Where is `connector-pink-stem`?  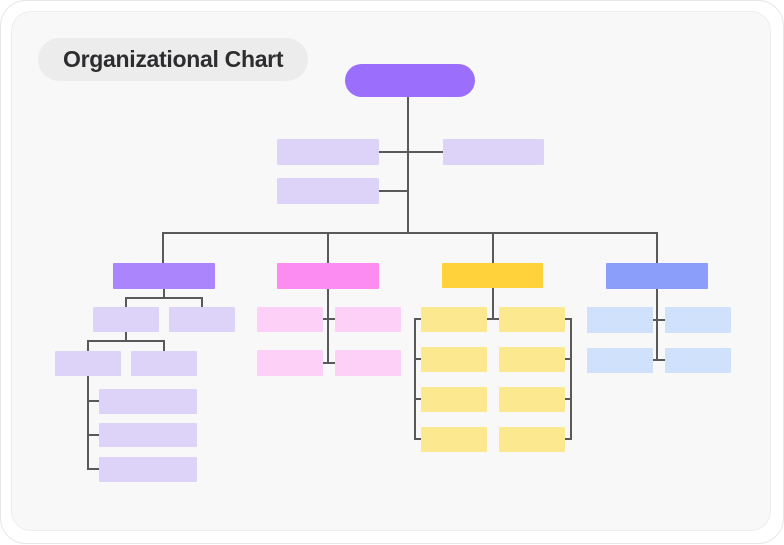
connector-pink-stem is located at coordinates (328, 326).